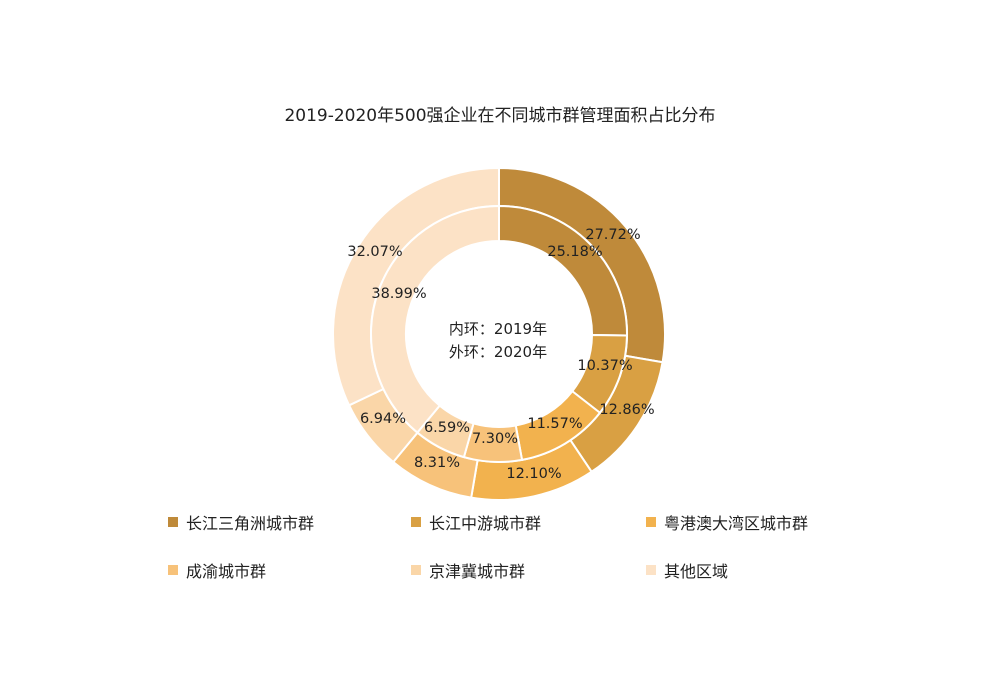 Image resolution: width=1000 pixels, height=692 pixels. I want to click on legend-item-2: 粤港澳大湾区城市群, so click(727, 522).